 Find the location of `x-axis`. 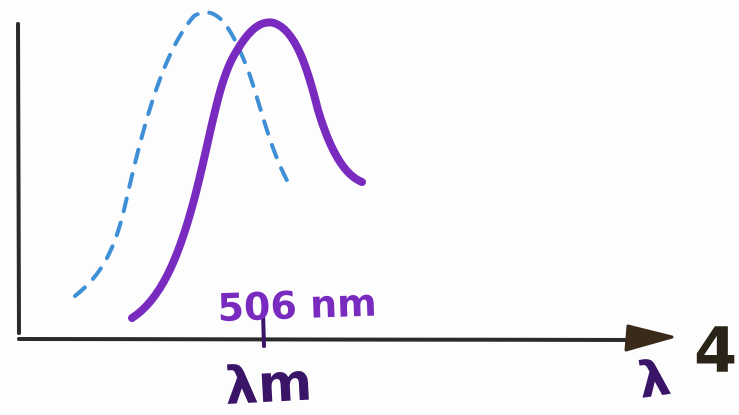

x-axis is located at coordinates (329, 339).